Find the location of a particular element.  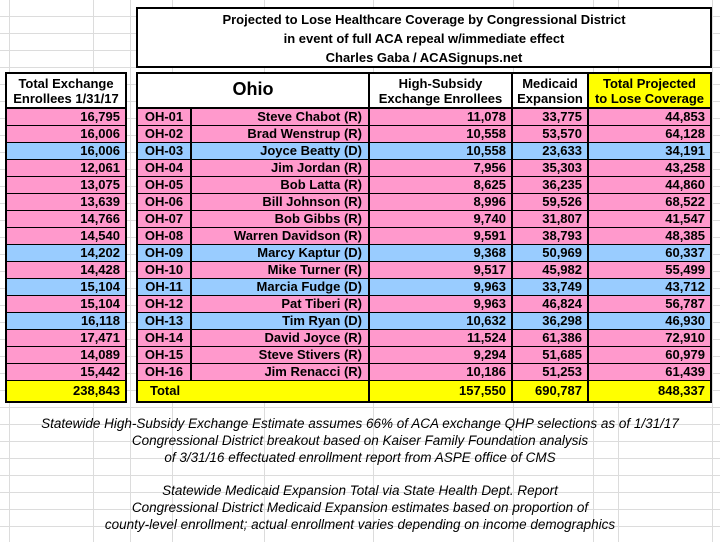

district-cell: OH-14 is located at coordinates (165, 338).